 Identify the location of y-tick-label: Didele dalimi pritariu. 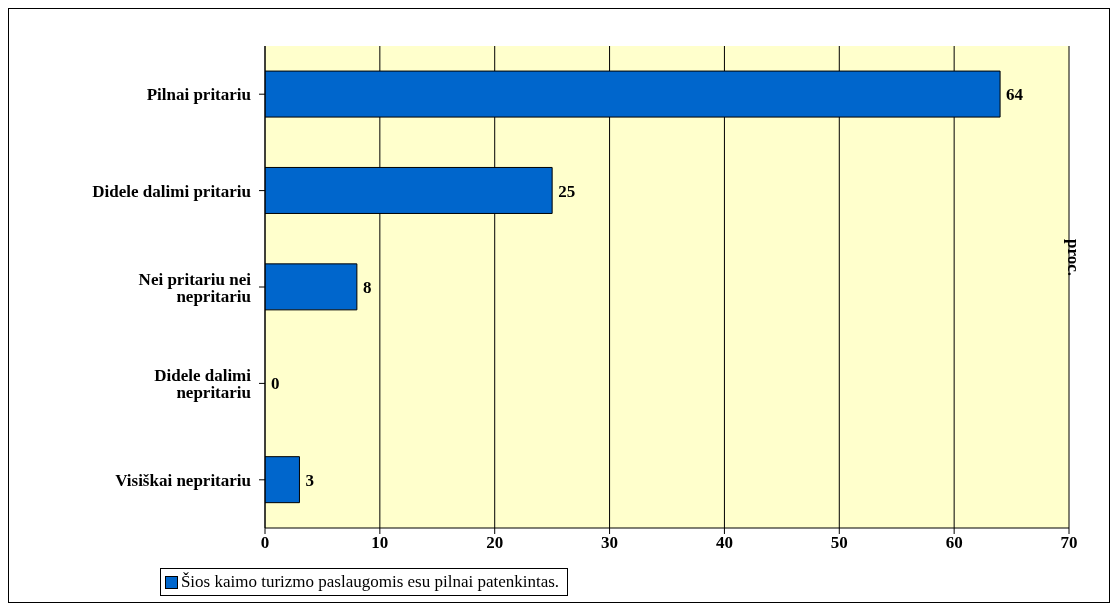
(171, 191).